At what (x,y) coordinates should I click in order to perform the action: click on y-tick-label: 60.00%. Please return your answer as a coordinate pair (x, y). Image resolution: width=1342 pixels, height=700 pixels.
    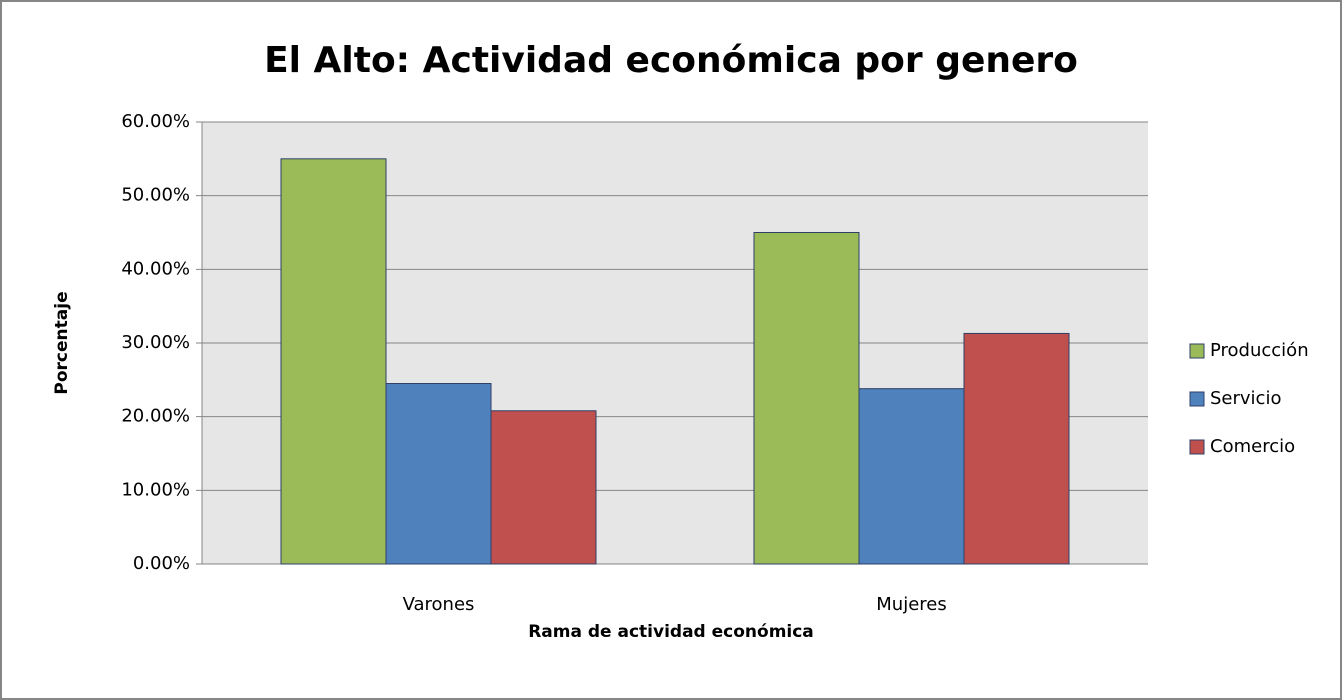
    Looking at the image, I should click on (155, 121).